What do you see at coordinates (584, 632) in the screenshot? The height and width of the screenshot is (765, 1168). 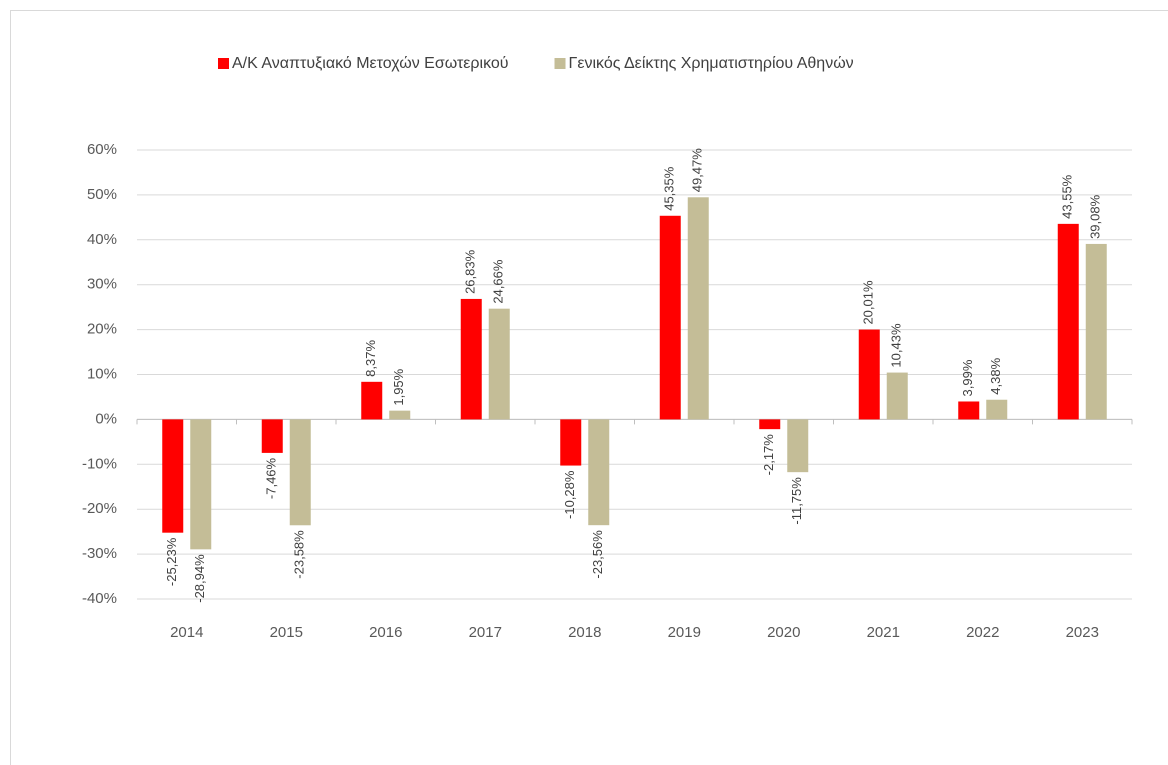 I see `x-tick-label: 2018` at bounding box center [584, 632].